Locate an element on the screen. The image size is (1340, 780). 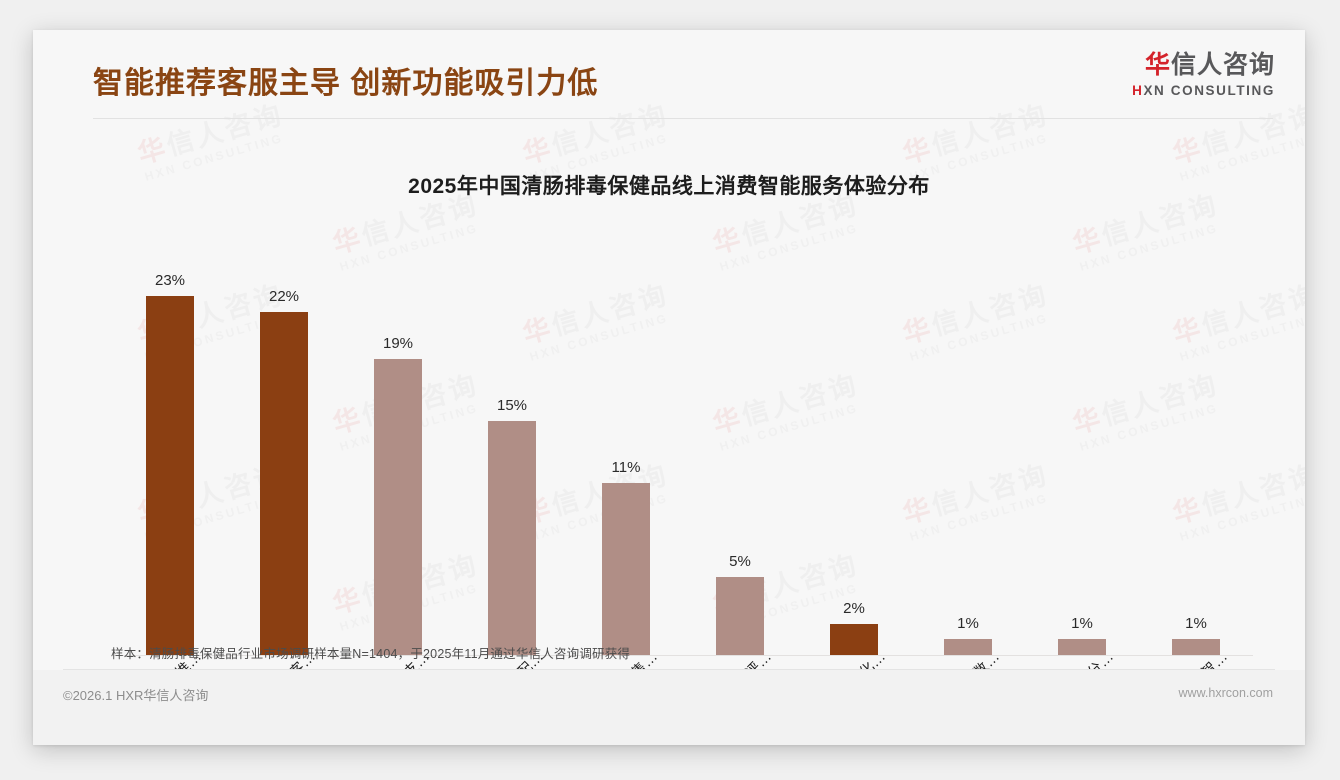
logo-chars-rest: 信人咨询 is located at coordinates (1222, 65).